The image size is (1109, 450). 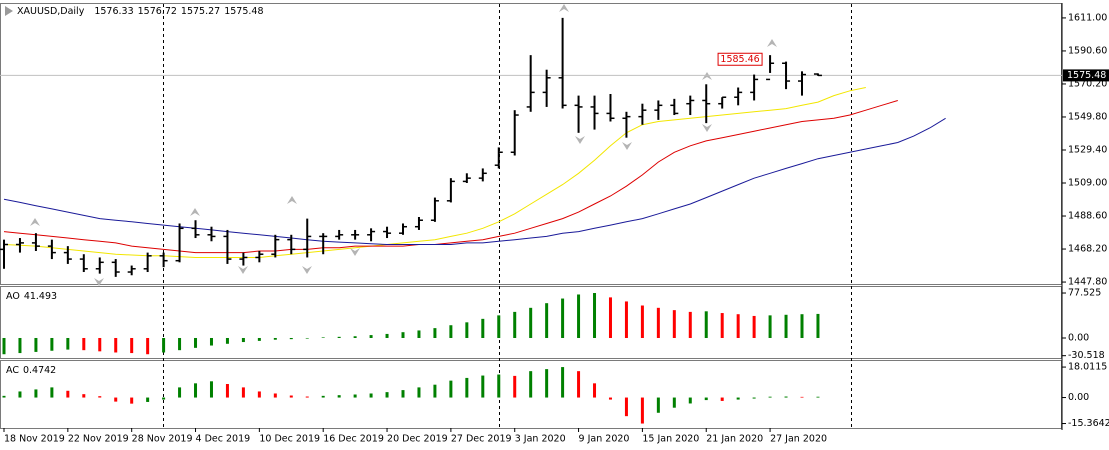 I want to click on price-label-box, so click(x=740, y=59).